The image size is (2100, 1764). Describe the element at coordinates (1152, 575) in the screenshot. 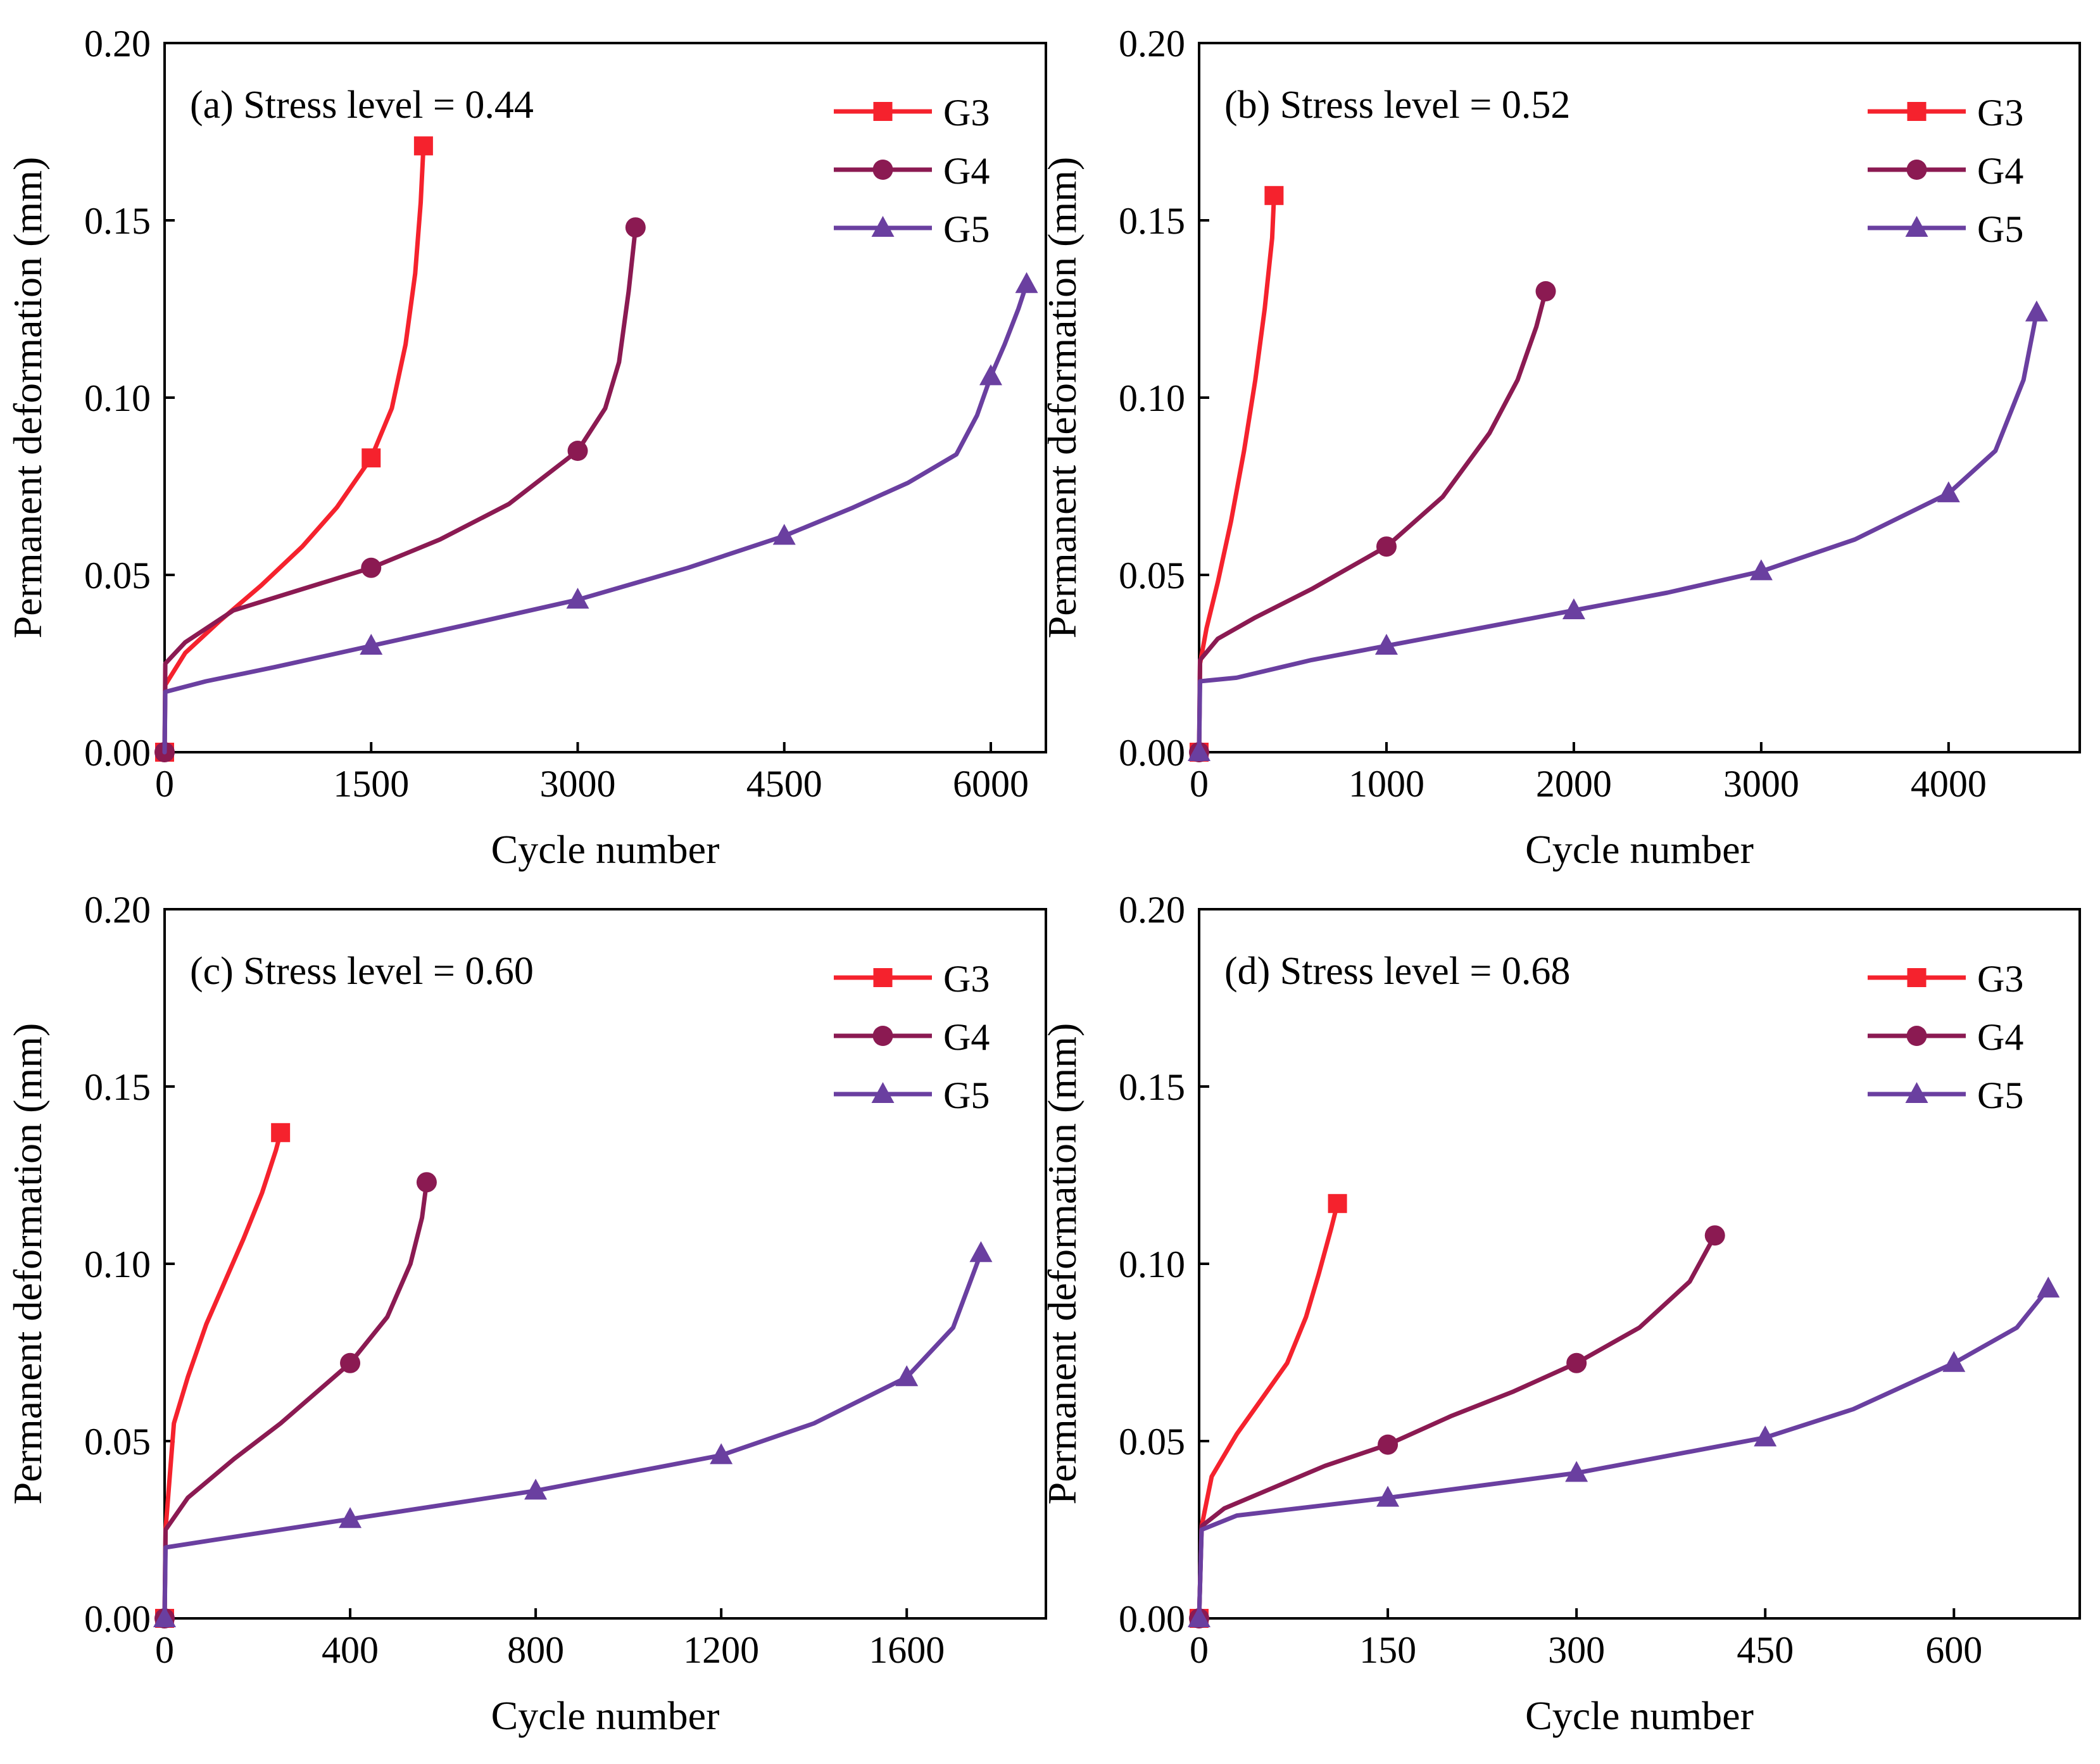

I see `y-tick-label: 0.05` at that location.